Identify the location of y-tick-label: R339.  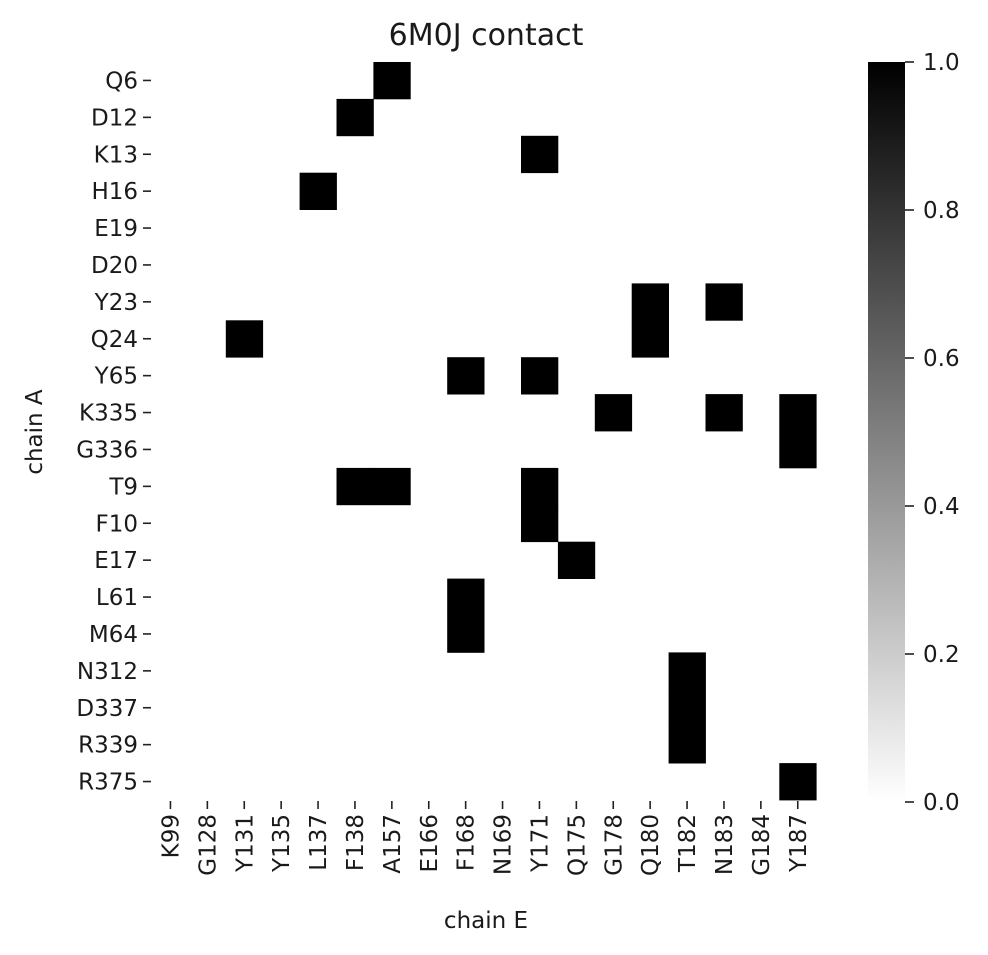
(108, 746).